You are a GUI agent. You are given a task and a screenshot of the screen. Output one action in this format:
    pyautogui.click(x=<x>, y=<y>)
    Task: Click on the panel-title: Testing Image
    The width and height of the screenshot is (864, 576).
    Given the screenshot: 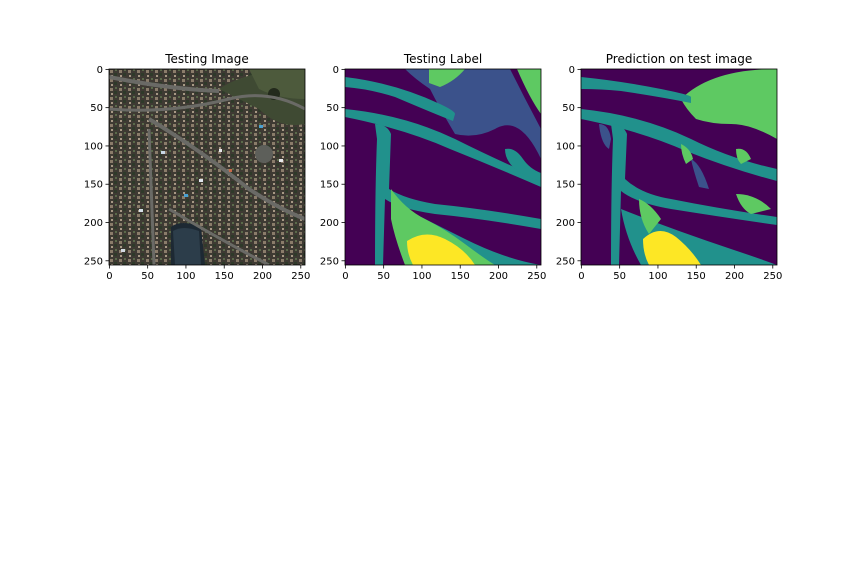 What is the action you would take?
    pyautogui.click(x=206, y=59)
    